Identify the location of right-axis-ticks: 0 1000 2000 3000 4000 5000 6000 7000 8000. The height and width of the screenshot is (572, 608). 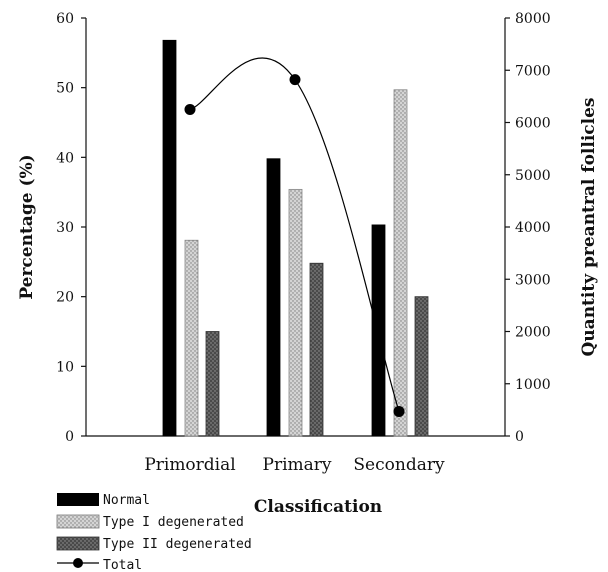
(528, 228).